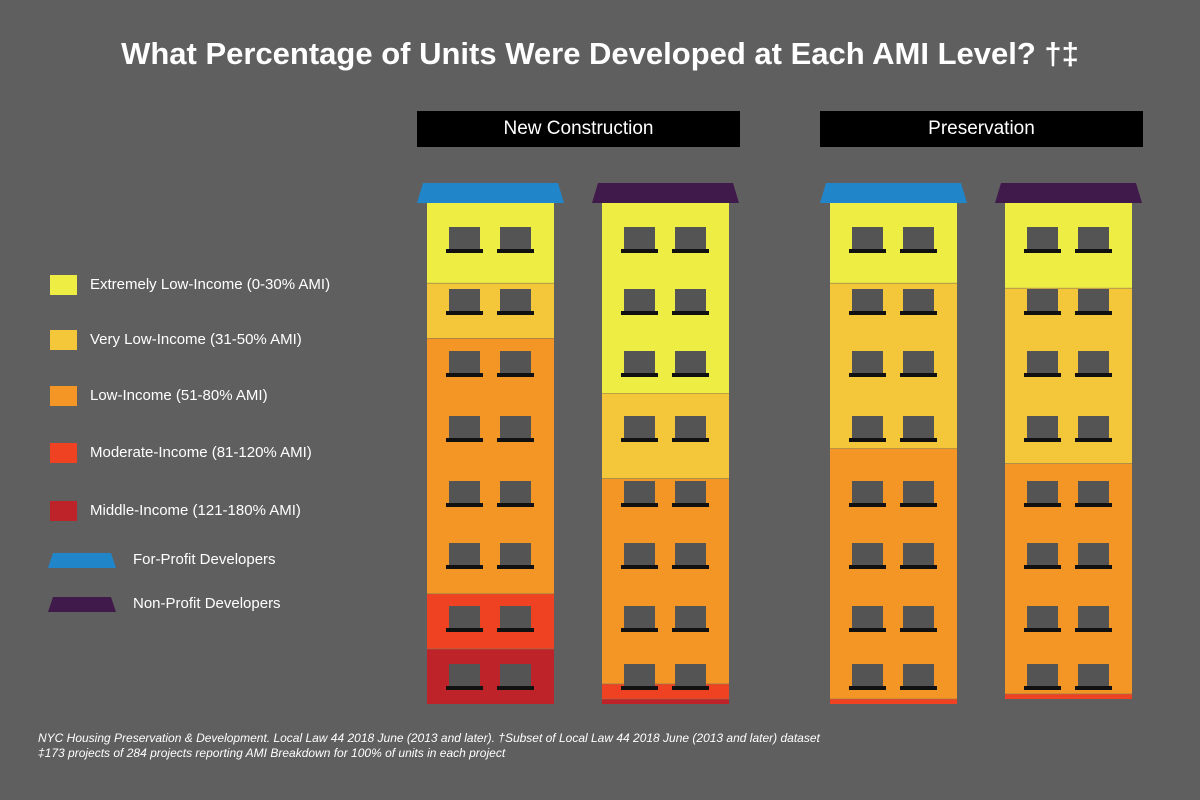 The image size is (1200, 800). I want to click on legend-item-non-profit: Non-Profit Developers, so click(200, 609).